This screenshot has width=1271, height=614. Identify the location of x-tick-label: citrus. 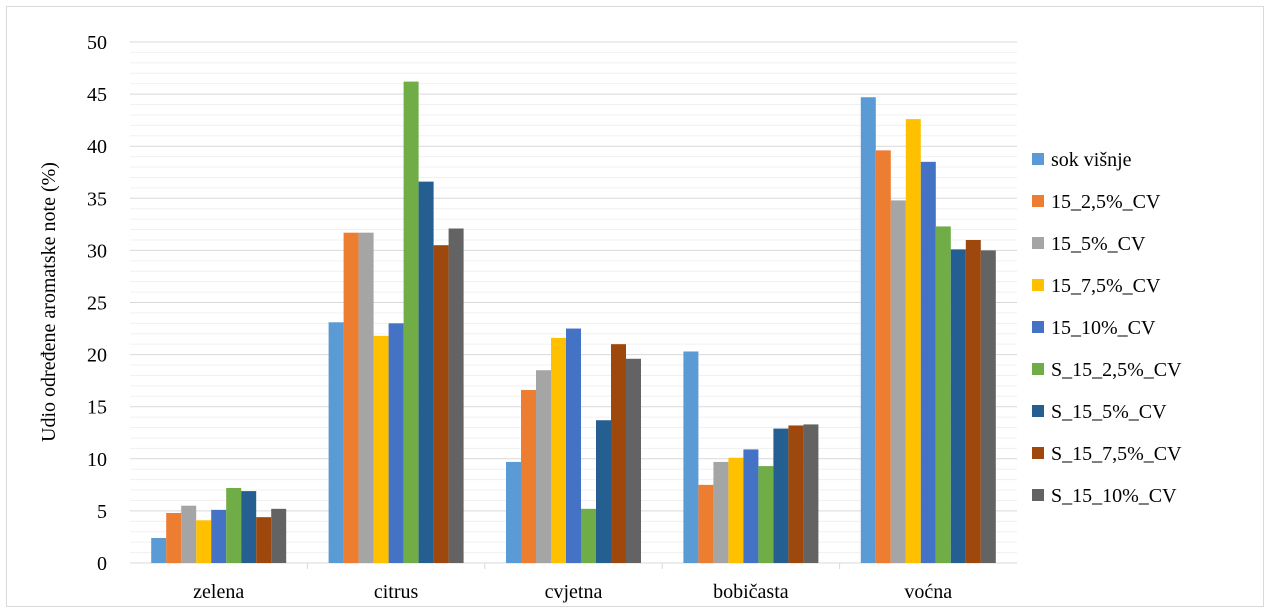
(396, 592).